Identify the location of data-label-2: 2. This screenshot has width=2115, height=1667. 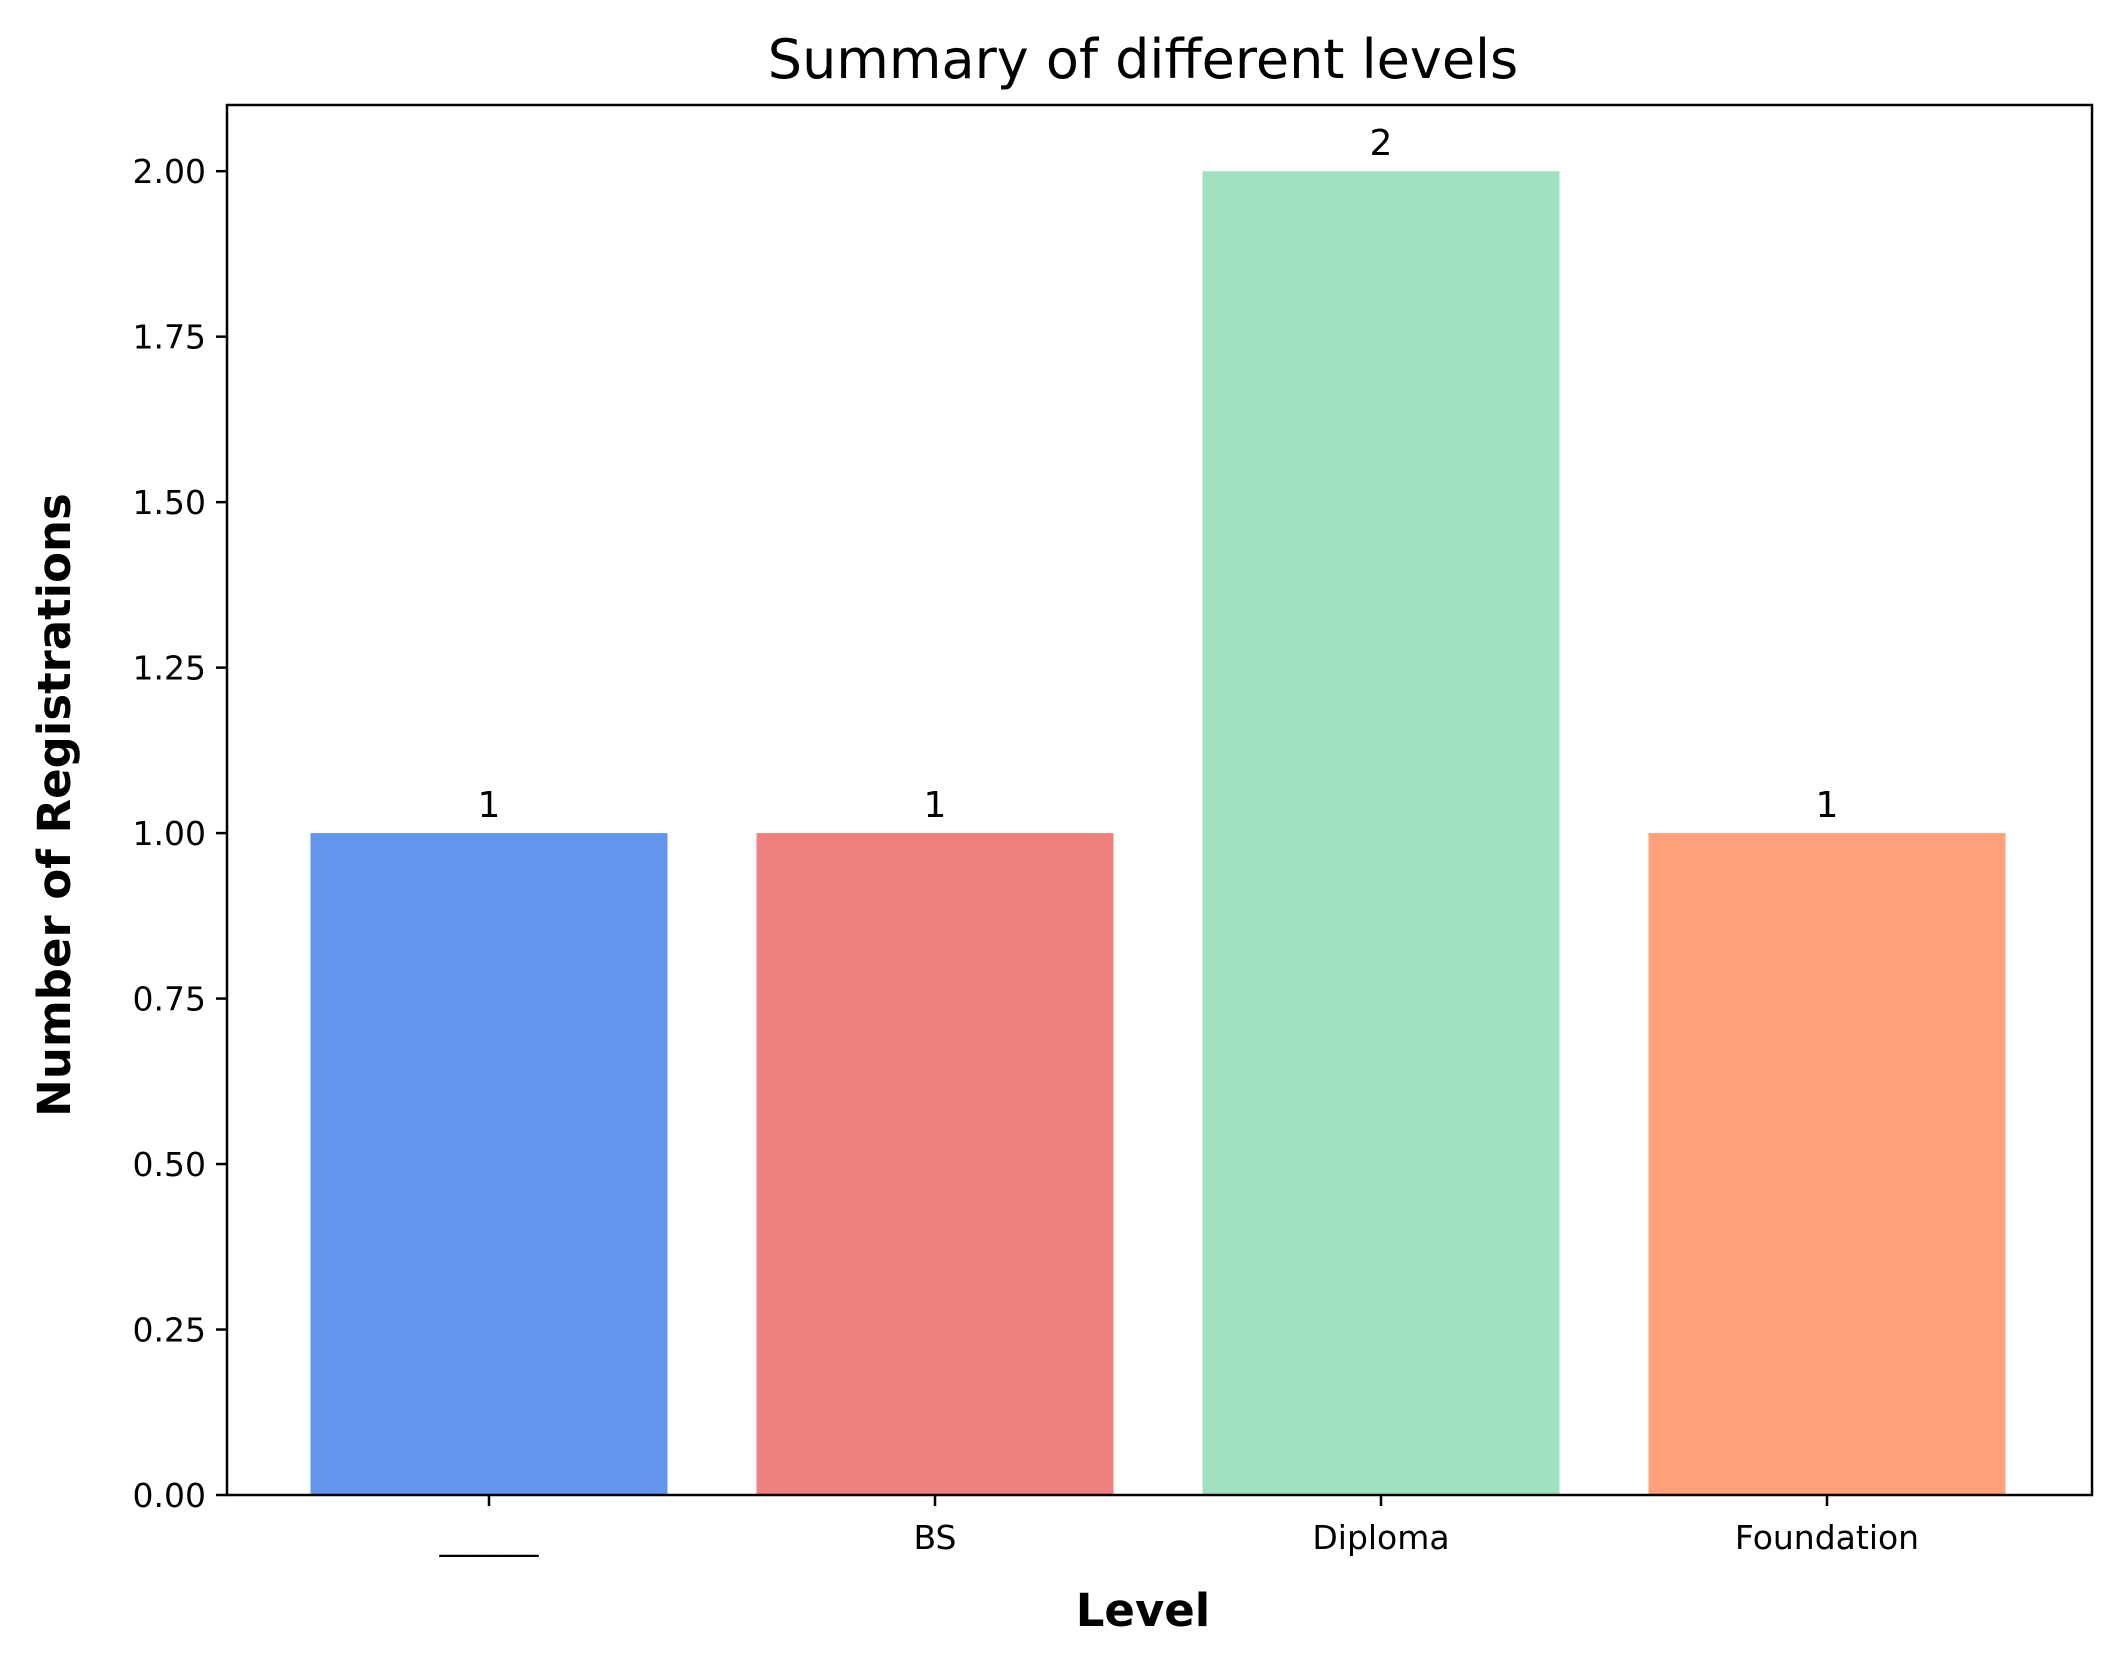
(1381, 143).